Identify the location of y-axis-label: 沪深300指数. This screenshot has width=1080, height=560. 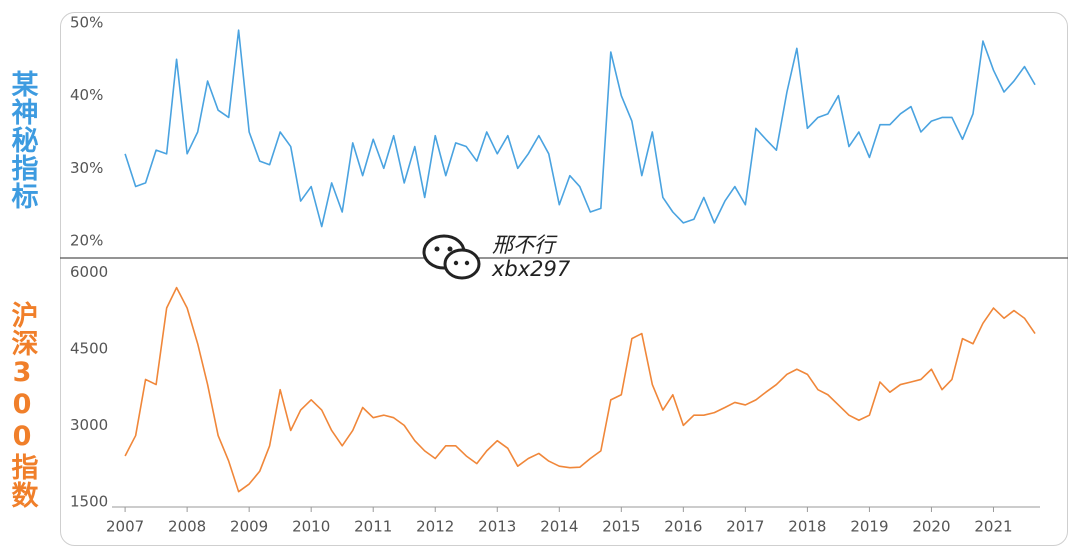
(22, 405).